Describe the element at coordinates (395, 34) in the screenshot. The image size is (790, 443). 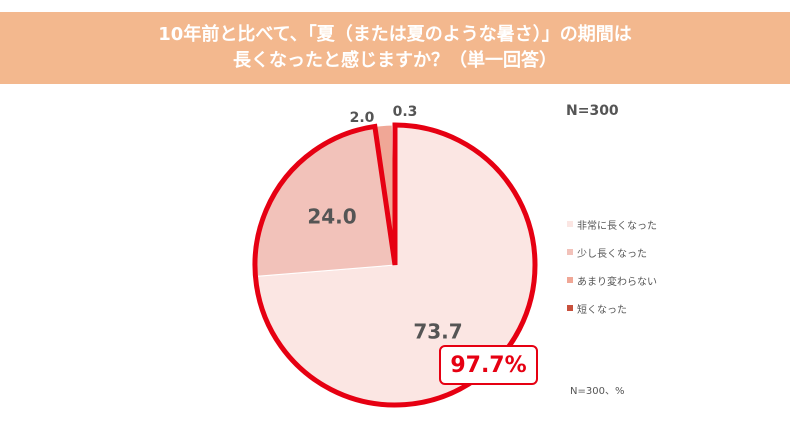
I see `chart-title-line1: 10年前と比べて、「夏（または夏のような暑さ）」の期間は` at that location.